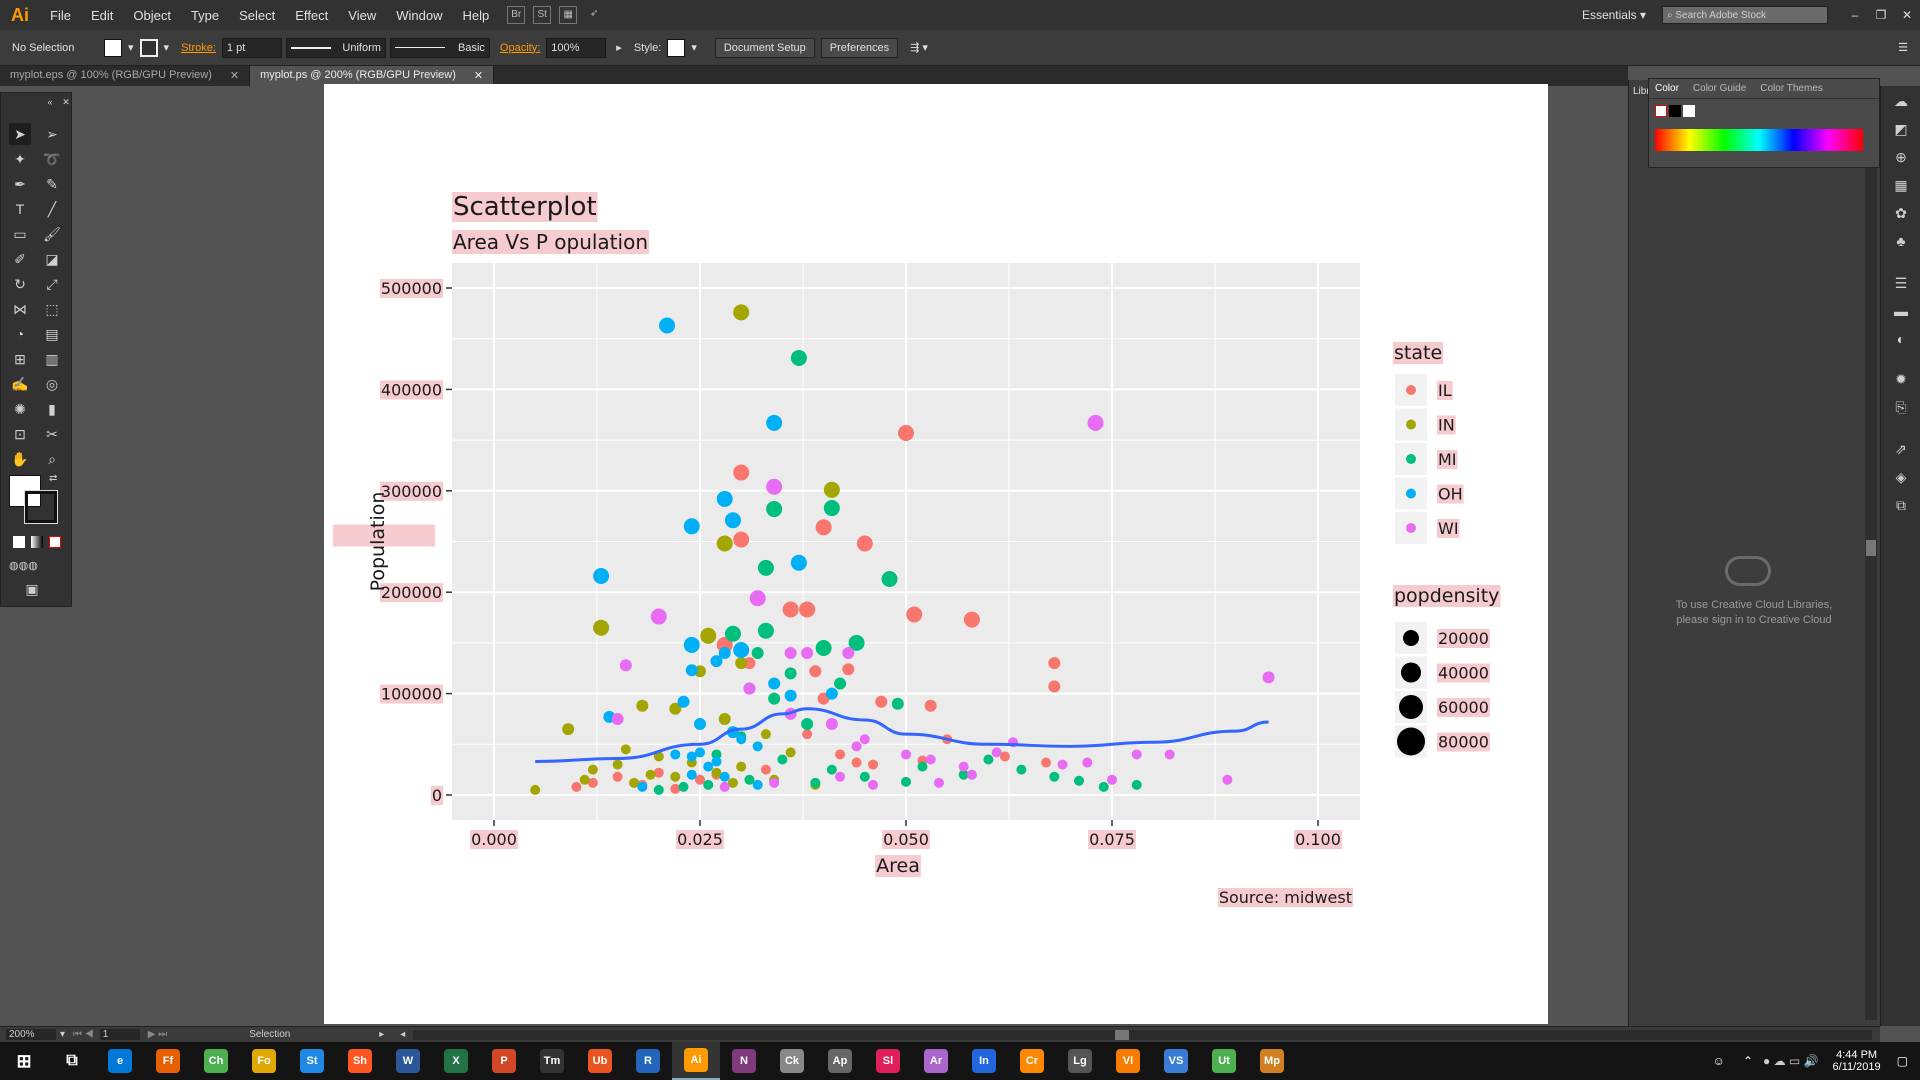 The height and width of the screenshot is (1080, 1920). I want to click on paintbrush-tool-icon: 🖌, so click(52, 234).